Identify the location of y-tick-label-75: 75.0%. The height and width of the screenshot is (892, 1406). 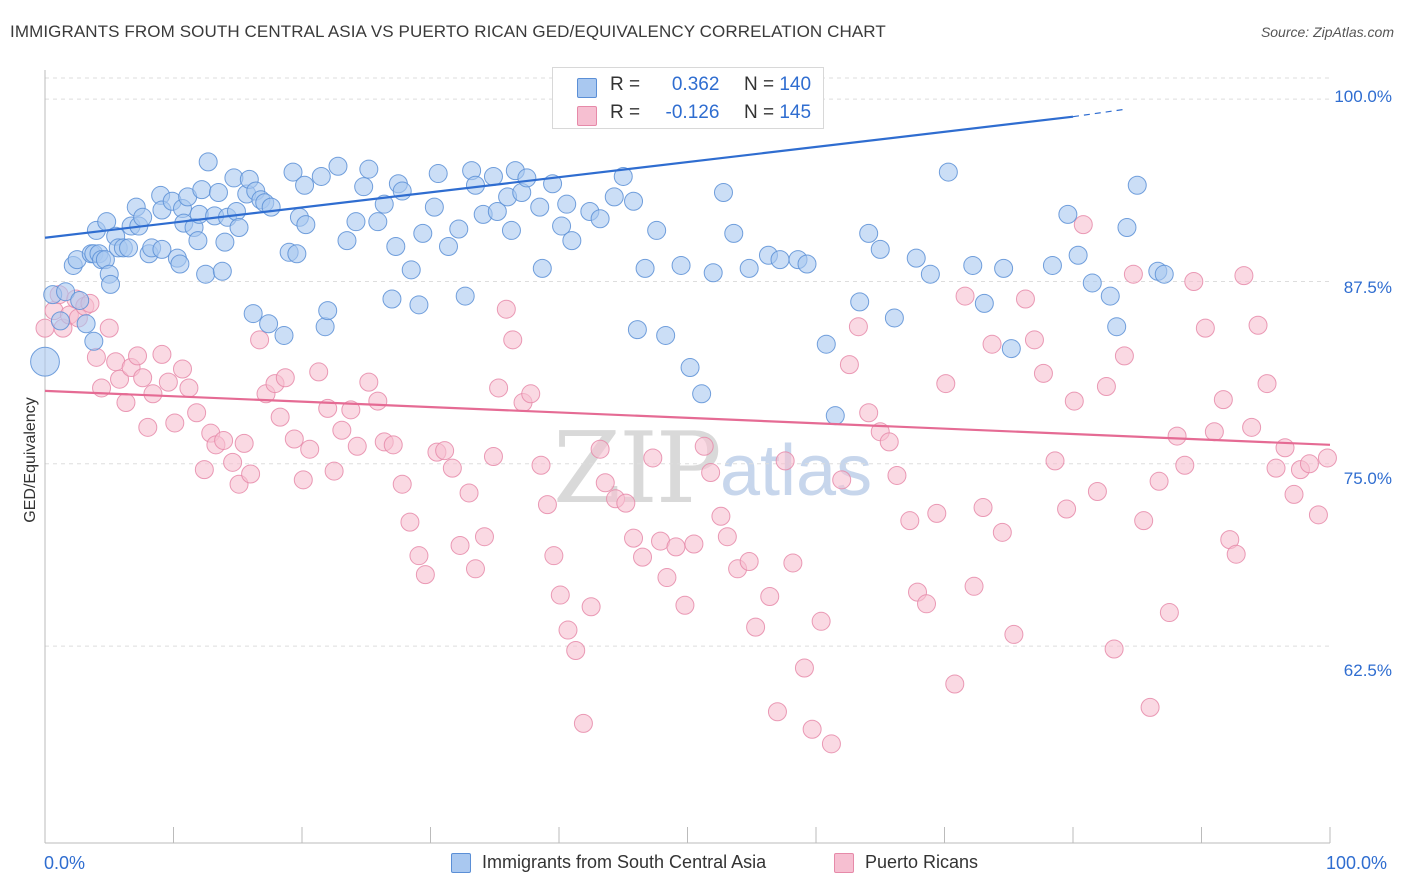
(1367, 478).